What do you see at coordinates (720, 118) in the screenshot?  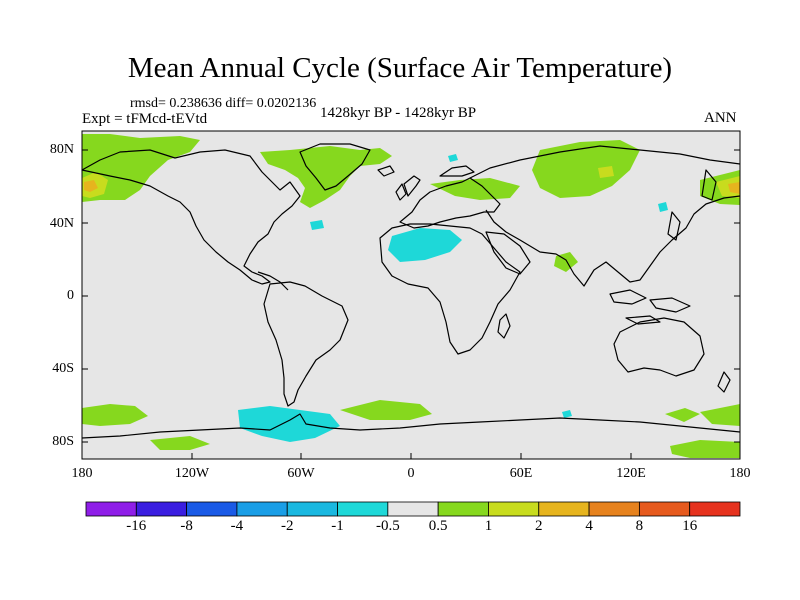 I see `season-label: ANN` at bounding box center [720, 118].